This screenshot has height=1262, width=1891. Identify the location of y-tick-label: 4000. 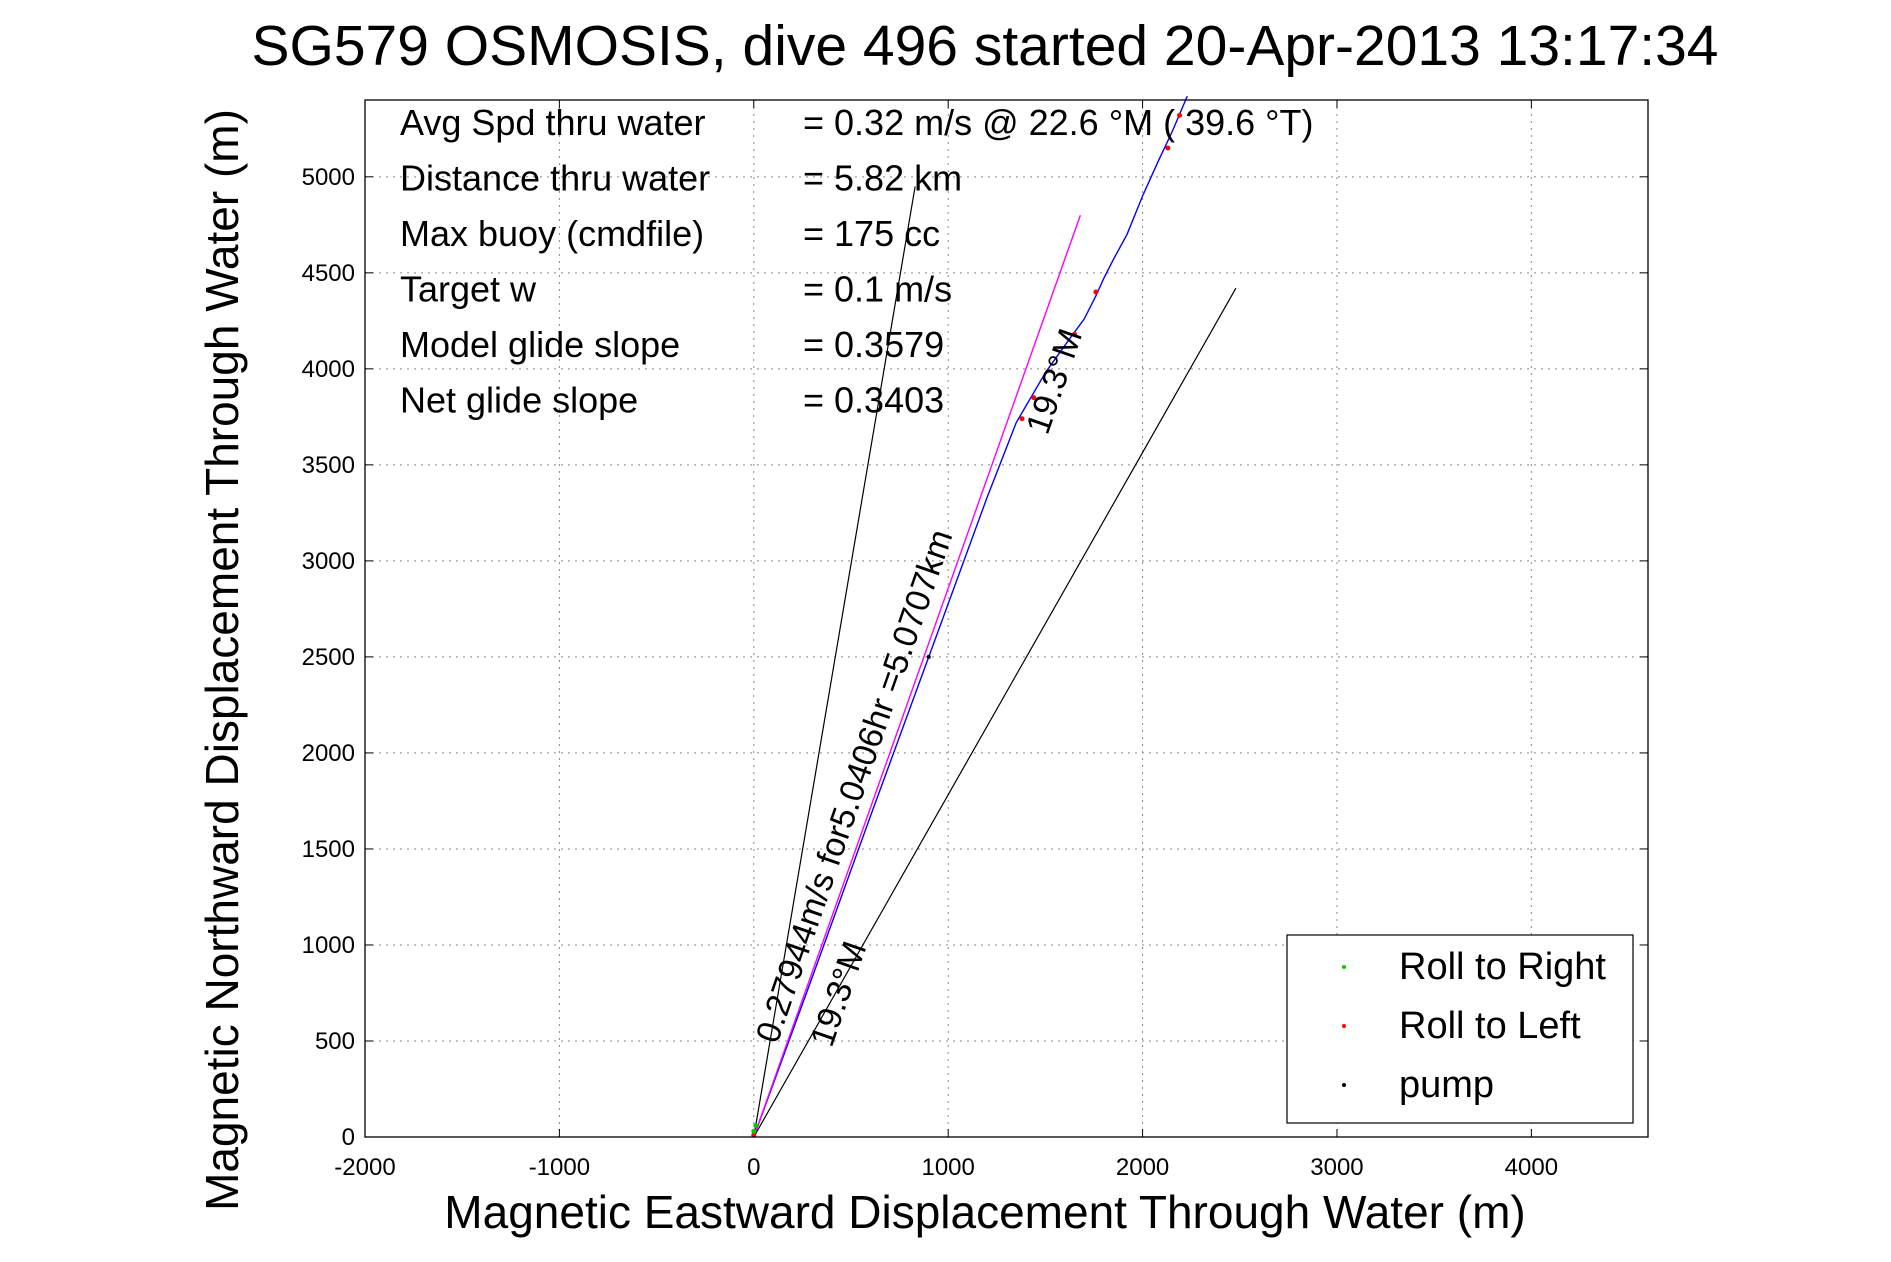
(328, 369).